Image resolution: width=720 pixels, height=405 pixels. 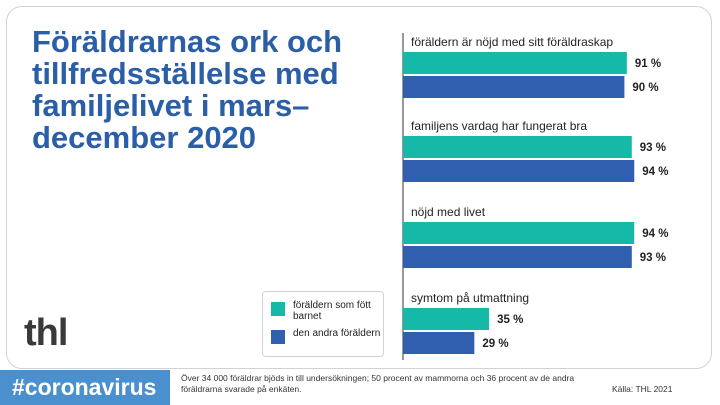 I want to click on data-label: 29 %, so click(x=495, y=344).